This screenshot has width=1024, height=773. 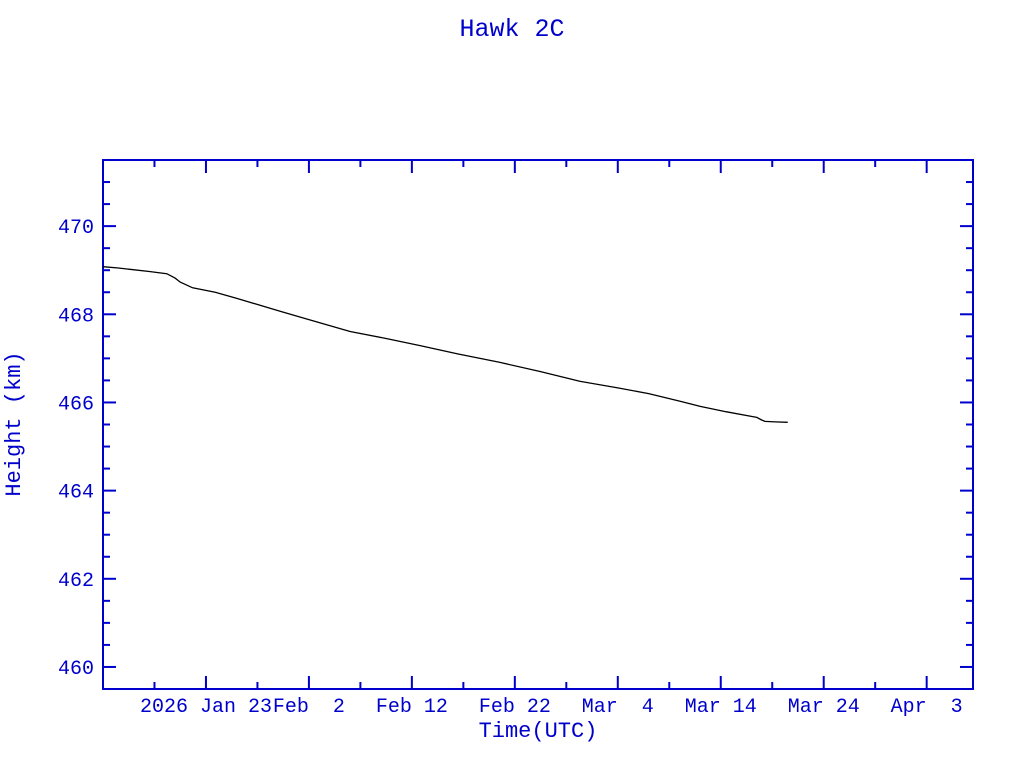 I want to click on chart-title: Hawk 2C, so click(x=511, y=29).